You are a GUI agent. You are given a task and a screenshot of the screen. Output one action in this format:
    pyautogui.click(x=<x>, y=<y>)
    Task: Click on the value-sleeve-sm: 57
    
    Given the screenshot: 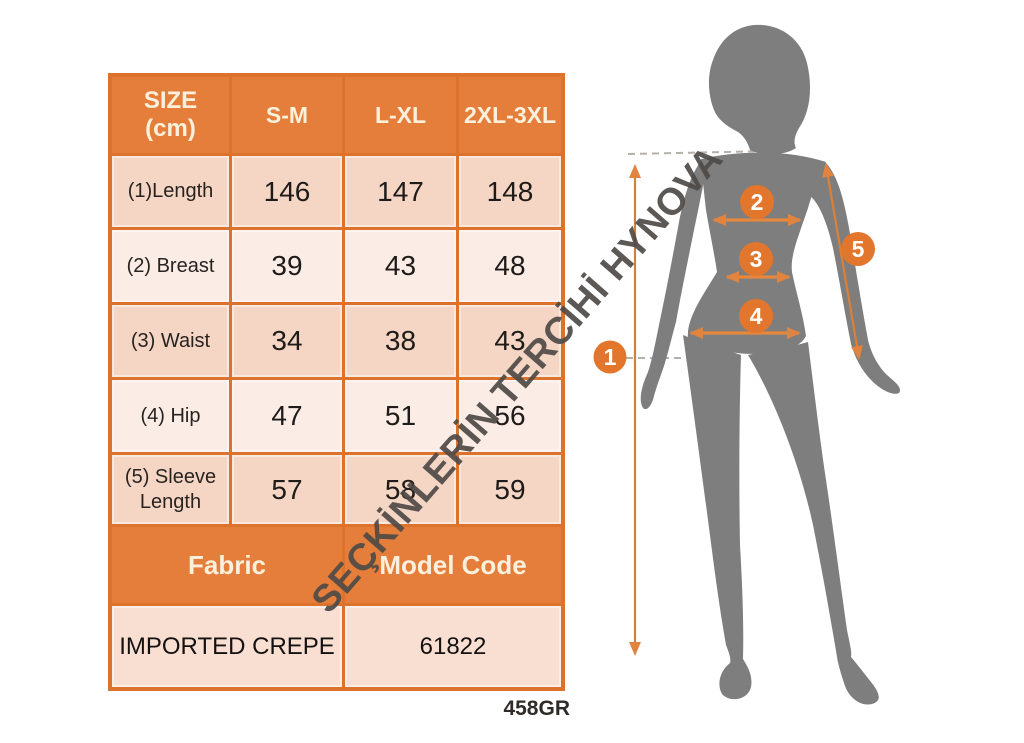 What is the action you would take?
    pyautogui.click(x=287, y=489)
    